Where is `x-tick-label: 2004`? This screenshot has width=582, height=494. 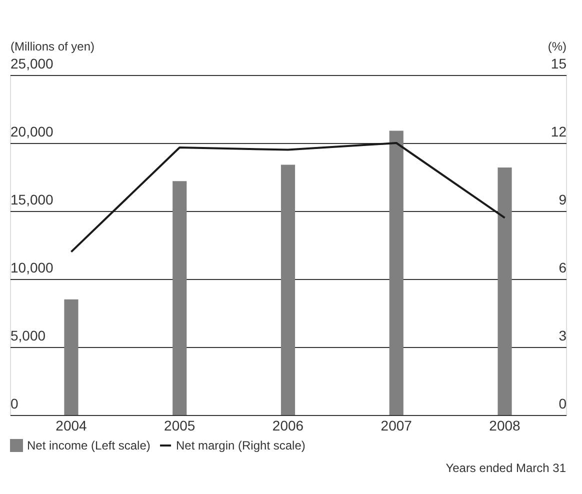
x-tick-label: 2004 is located at coordinates (72, 426).